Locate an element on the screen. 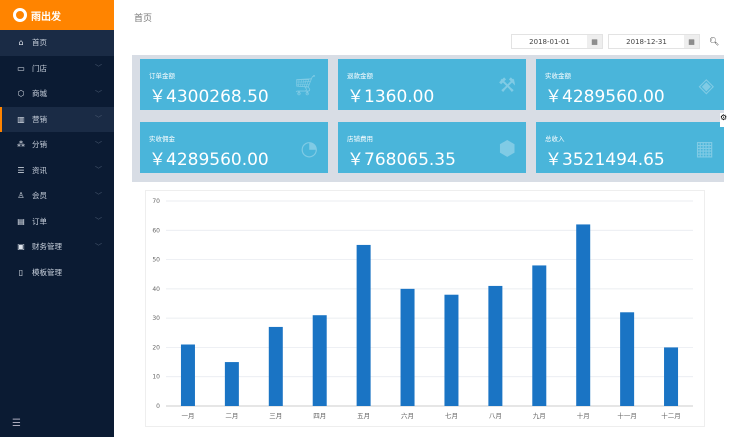  stat-label: 实收金额 is located at coordinates (558, 76).